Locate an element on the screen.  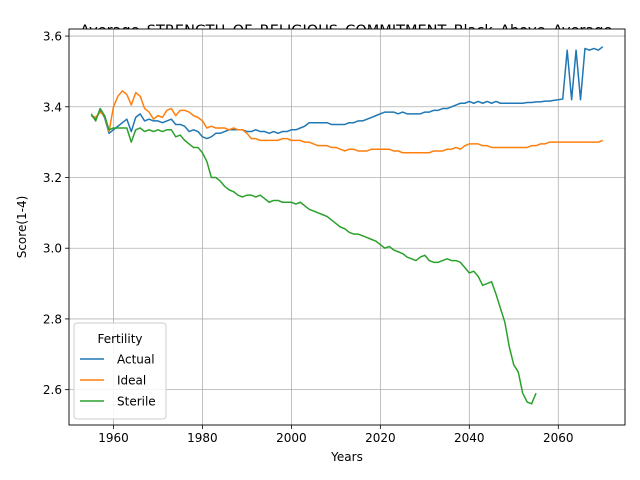
y-tick-label: 3.0 is located at coordinates (52, 249).